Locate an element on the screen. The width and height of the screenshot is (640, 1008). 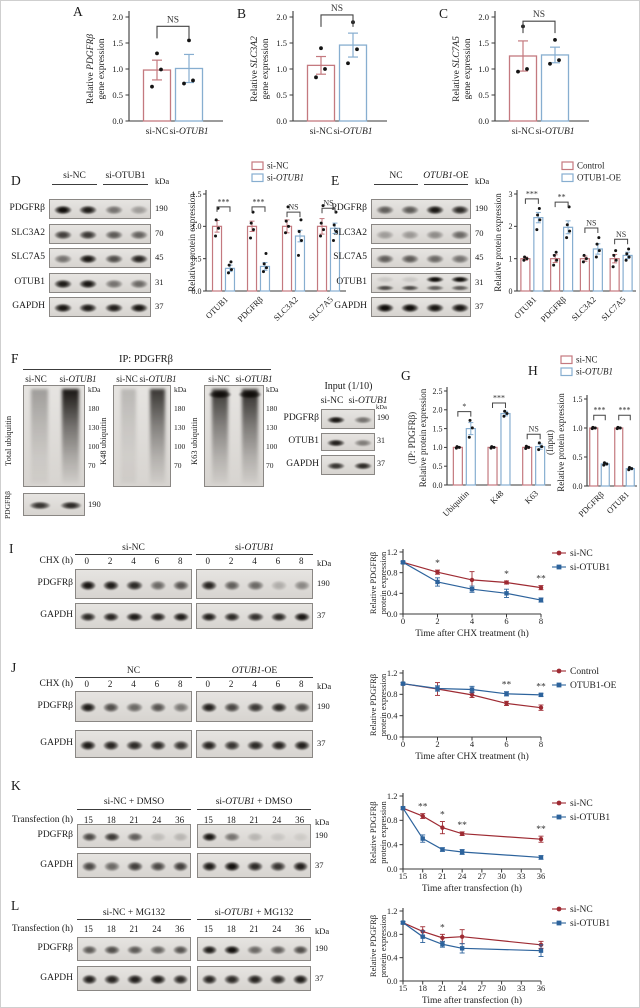
lane-time-label: 2 is located at coordinates (110, 684).